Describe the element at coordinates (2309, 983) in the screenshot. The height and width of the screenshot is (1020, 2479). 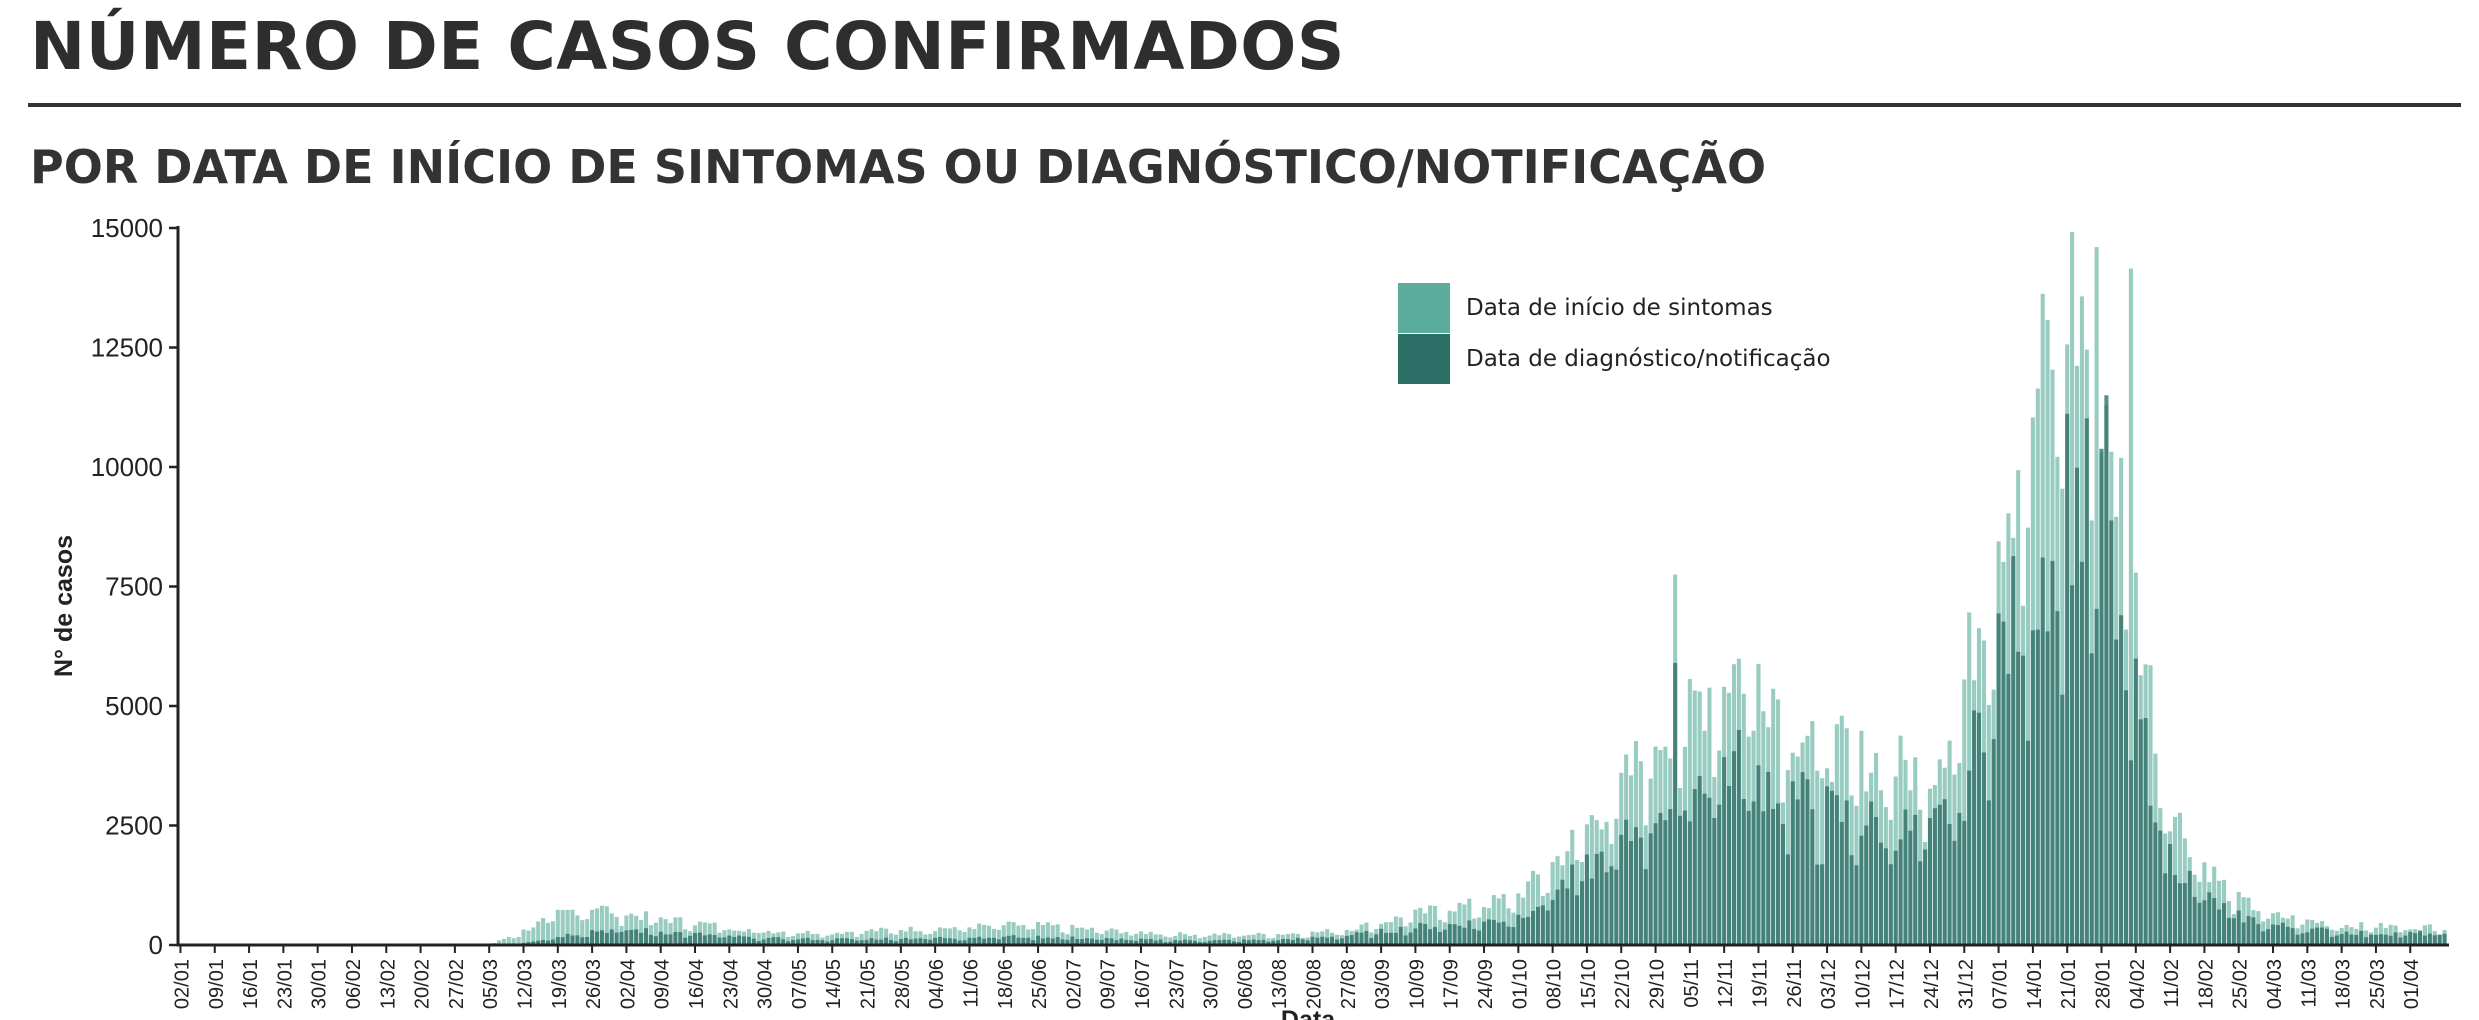
I see `x-tick-label: 11/03` at that location.